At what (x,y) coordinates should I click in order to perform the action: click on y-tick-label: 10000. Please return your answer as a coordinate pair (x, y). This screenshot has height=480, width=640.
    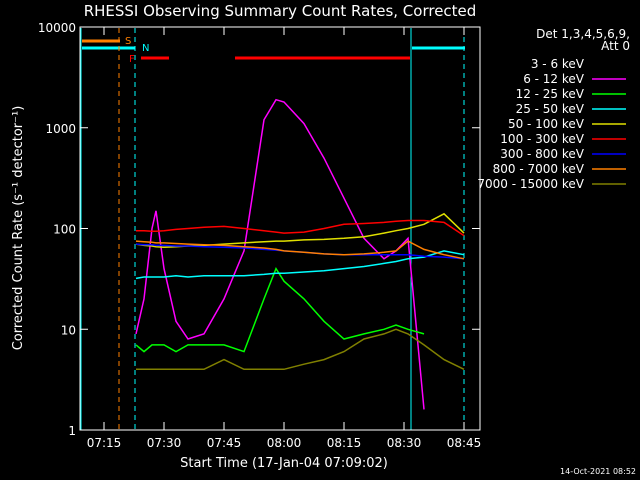
    Looking at the image, I should click on (57, 28).